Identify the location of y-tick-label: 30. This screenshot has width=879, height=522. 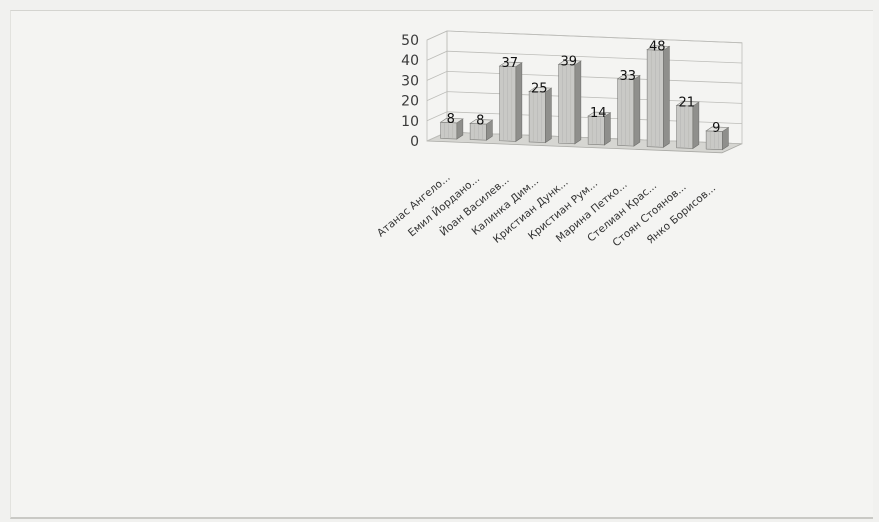
(410, 81).